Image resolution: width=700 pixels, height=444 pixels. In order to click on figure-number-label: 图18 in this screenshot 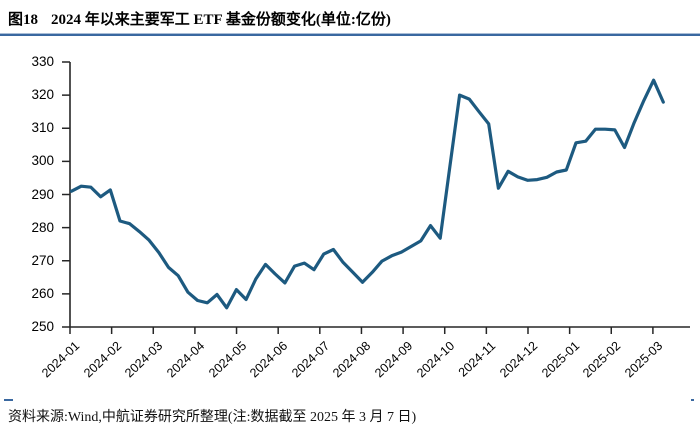, I will do `click(23, 20)`.